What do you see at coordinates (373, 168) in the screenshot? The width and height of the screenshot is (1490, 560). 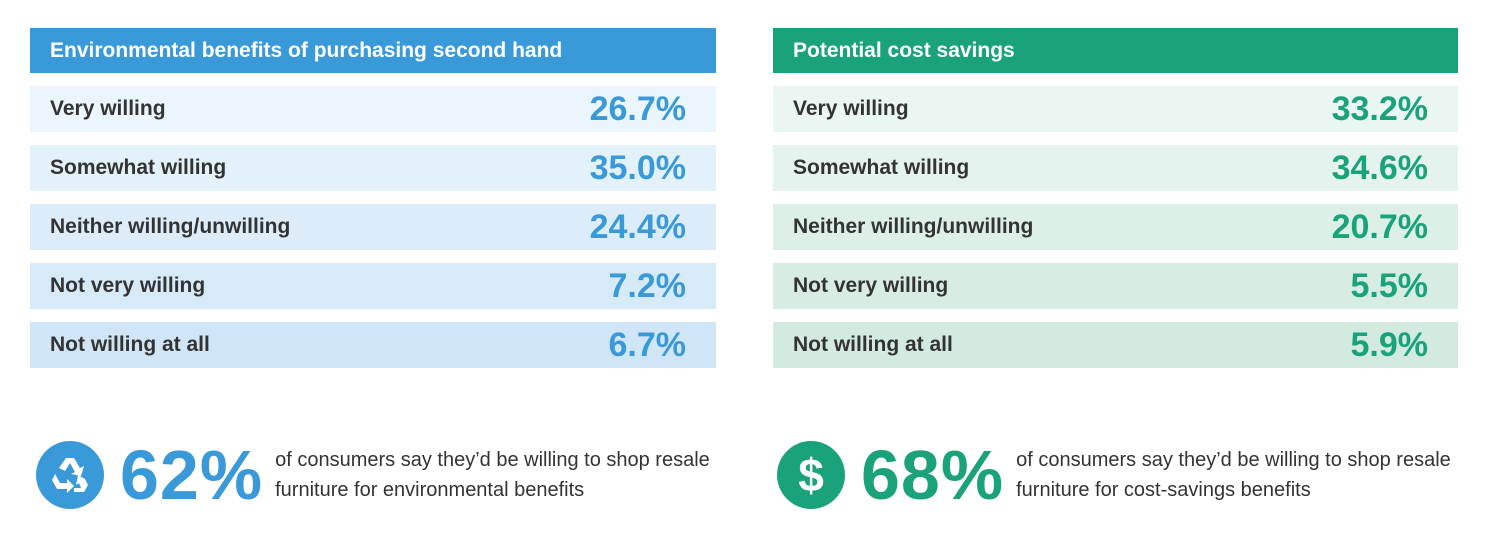 I see `table-row: Somewhat willing 35.0%` at bounding box center [373, 168].